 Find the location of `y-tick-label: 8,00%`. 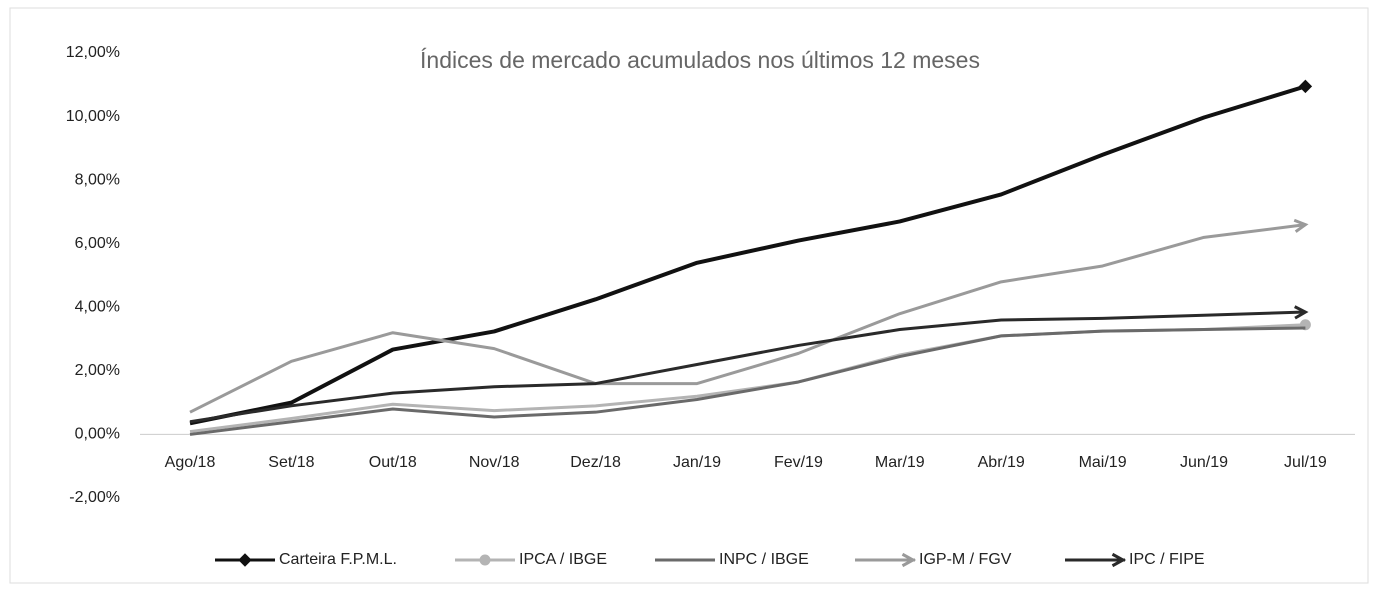

y-tick-label: 8,00% is located at coordinates (97, 179).